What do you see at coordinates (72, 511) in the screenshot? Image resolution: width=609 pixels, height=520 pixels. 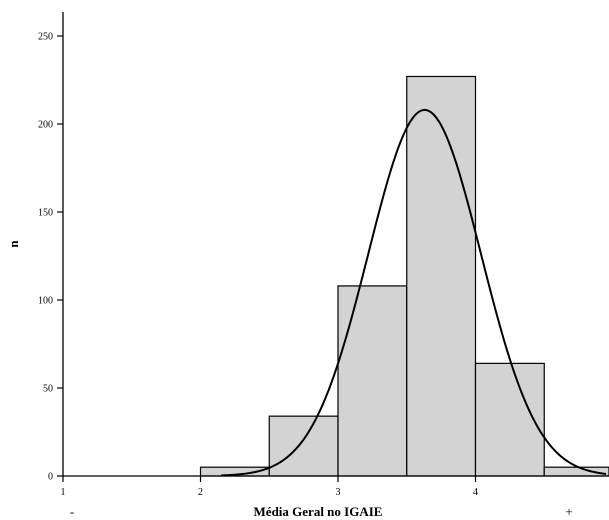 I see `x-axis-low-mark: -` at bounding box center [72, 511].